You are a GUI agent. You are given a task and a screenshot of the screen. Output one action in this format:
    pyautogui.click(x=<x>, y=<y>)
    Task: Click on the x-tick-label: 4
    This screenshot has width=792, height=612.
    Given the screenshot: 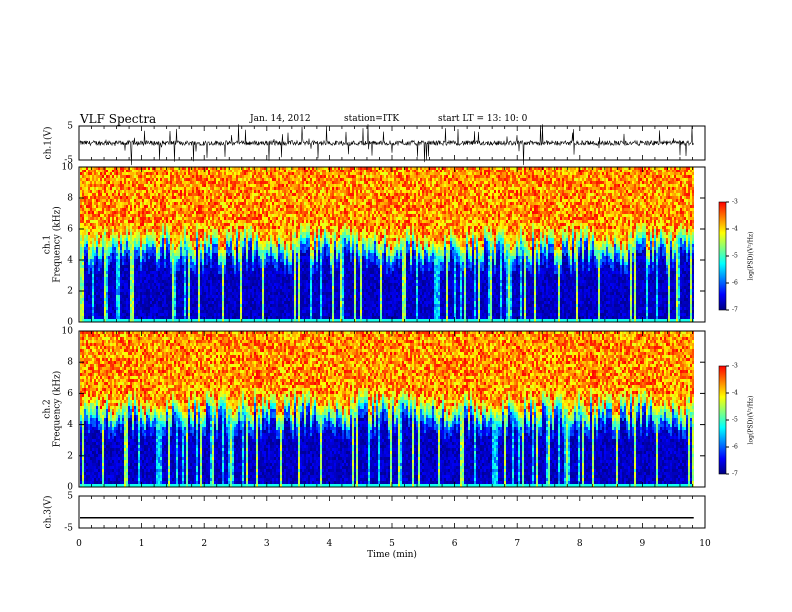 What is the action you would take?
    pyautogui.click(x=330, y=544)
    